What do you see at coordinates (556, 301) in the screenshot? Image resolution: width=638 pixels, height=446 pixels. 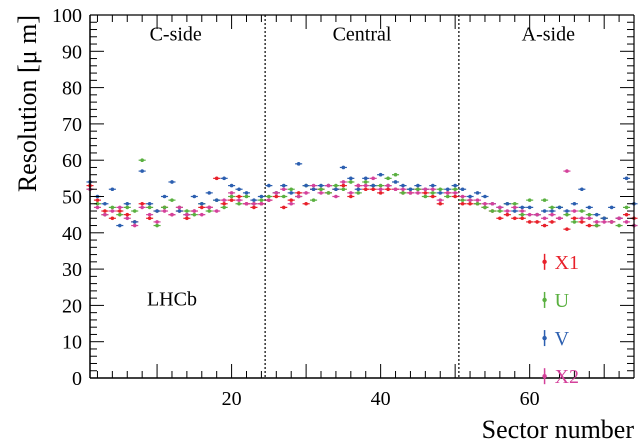 I see `legend-item-U: U` at bounding box center [556, 301].